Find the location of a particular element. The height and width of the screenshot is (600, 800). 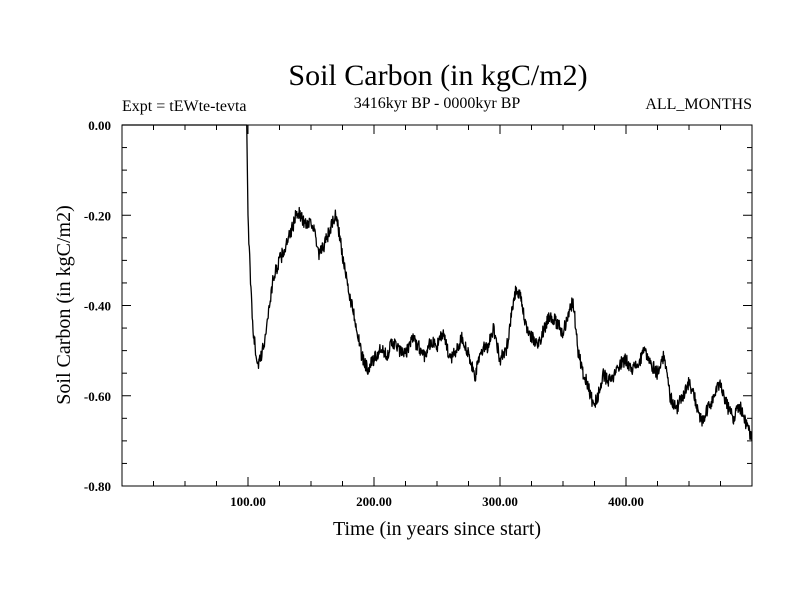

subtitle-time-range: 3416kyr BP - 0000kyr BP is located at coordinates (437, 103).